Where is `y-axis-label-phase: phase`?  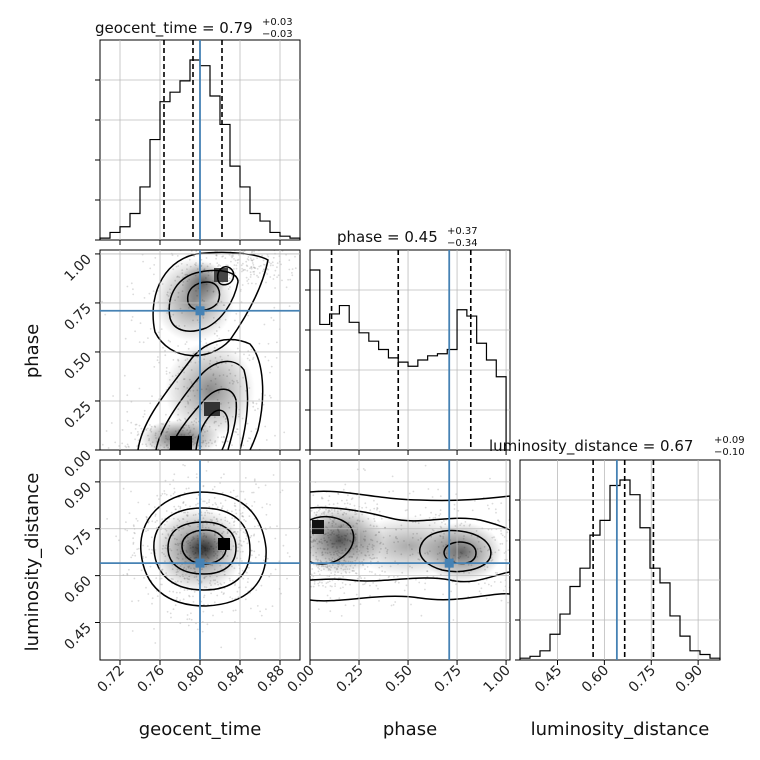 y-axis-label-phase: phase is located at coordinates (32, 351).